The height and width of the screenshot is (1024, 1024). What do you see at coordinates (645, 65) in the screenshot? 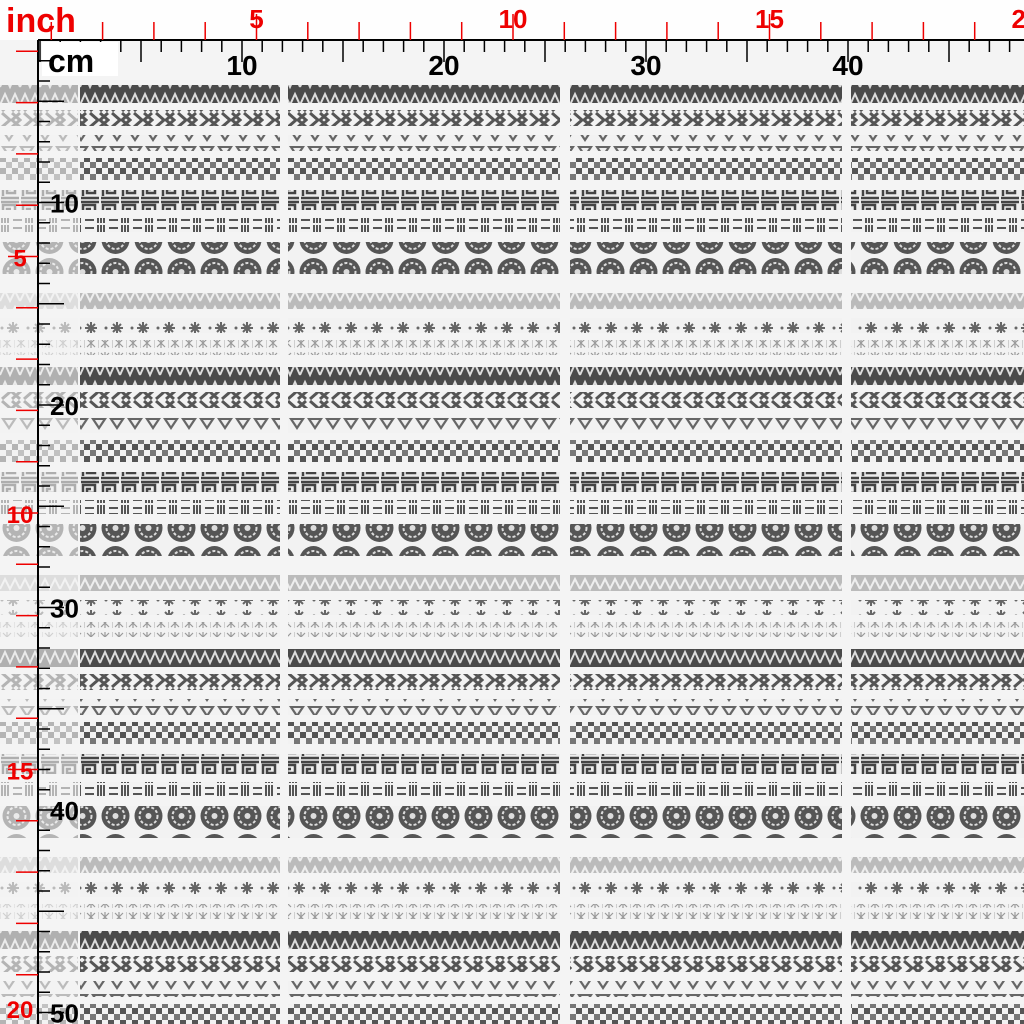
I see `top-cm-number: 30` at bounding box center [645, 65].